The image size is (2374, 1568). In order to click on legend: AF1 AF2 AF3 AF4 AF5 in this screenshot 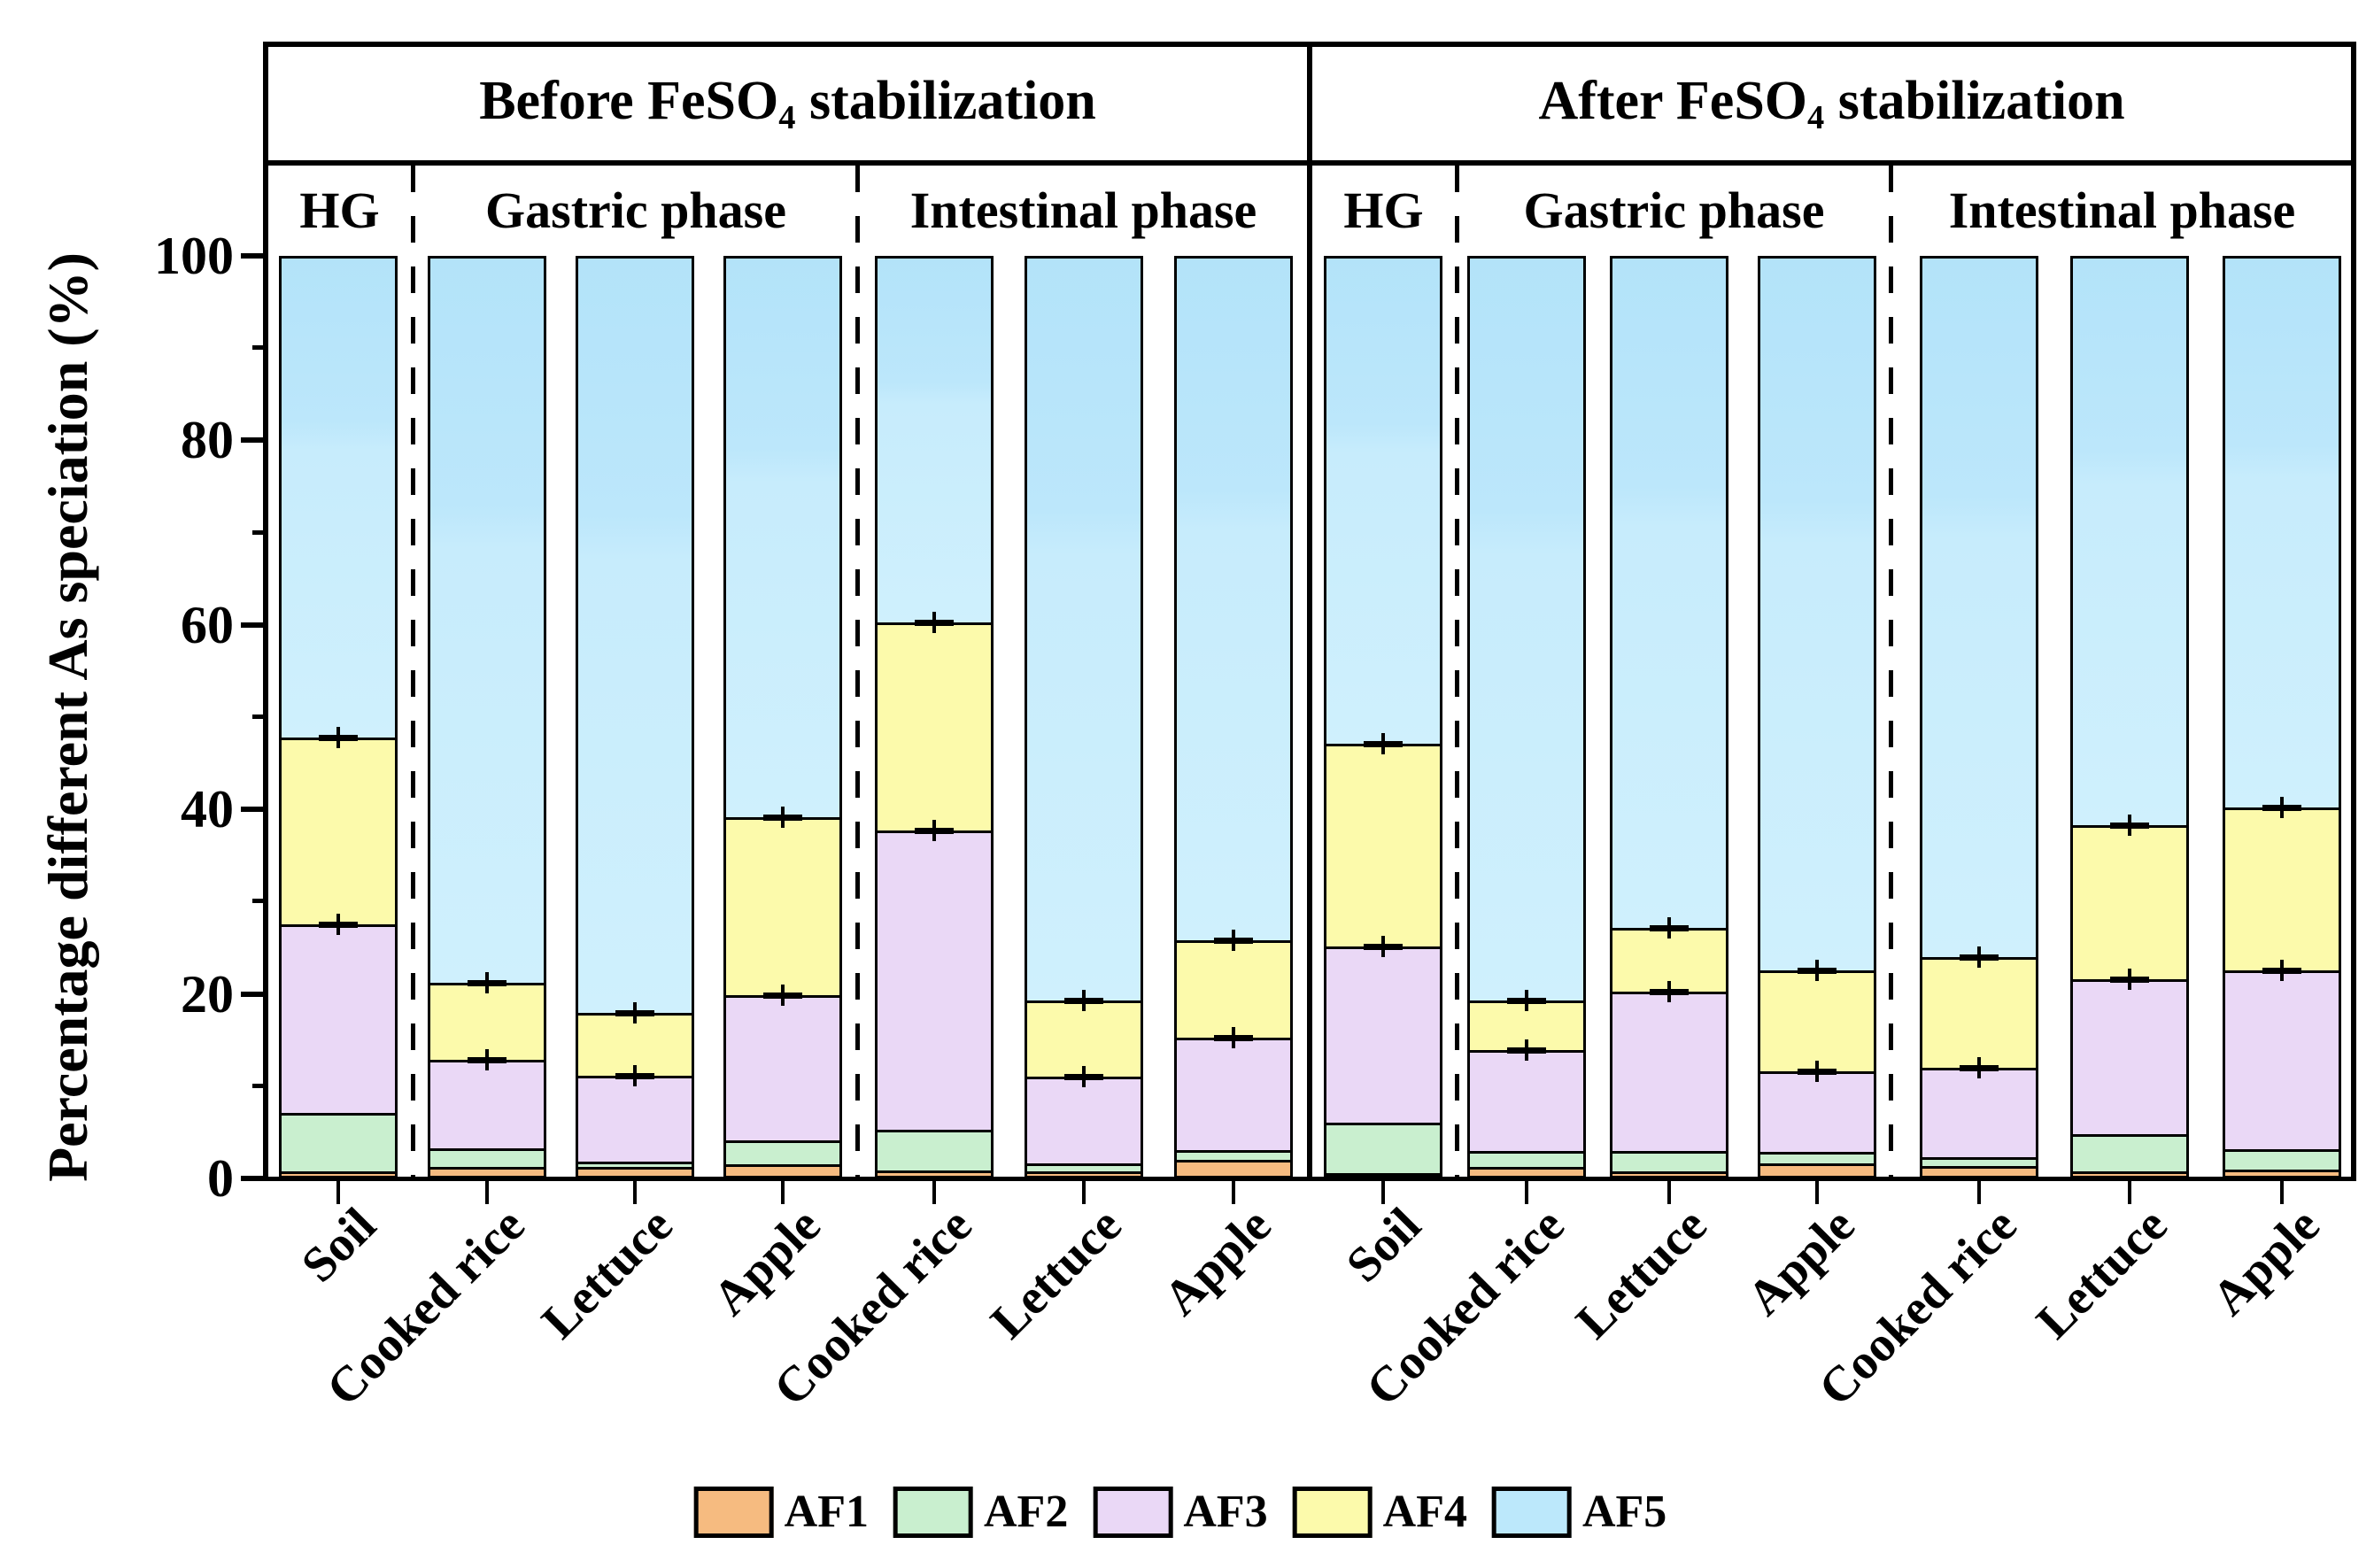, I will do `click(1187, 1512)`.